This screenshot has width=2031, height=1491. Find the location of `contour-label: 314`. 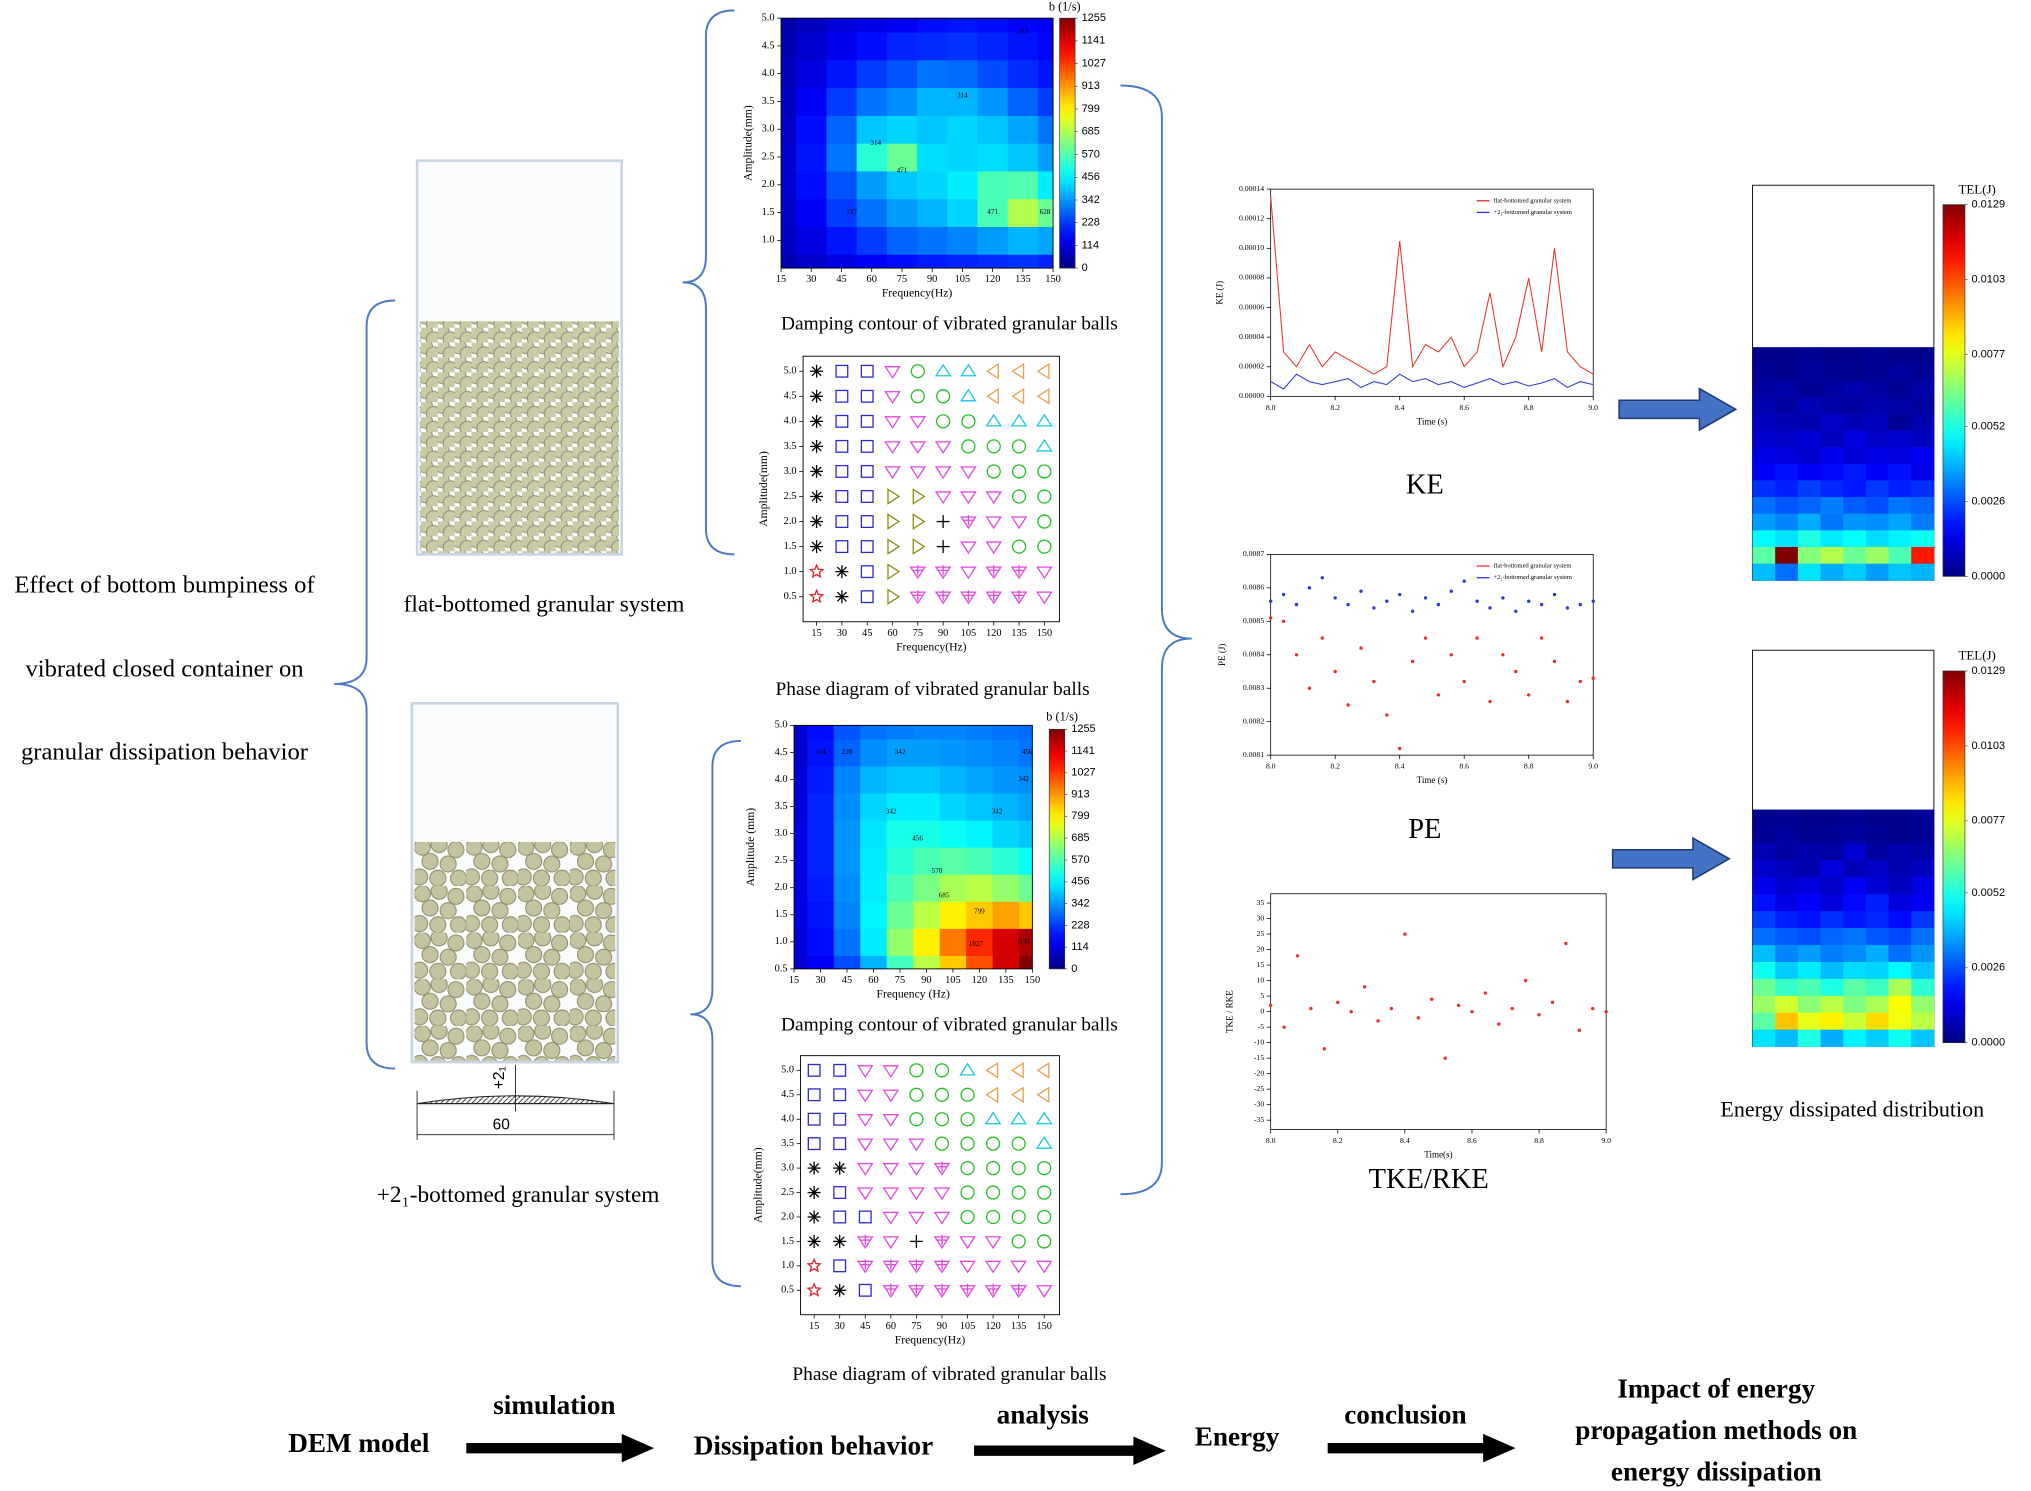

contour-label: 314 is located at coordinates (875, 143).